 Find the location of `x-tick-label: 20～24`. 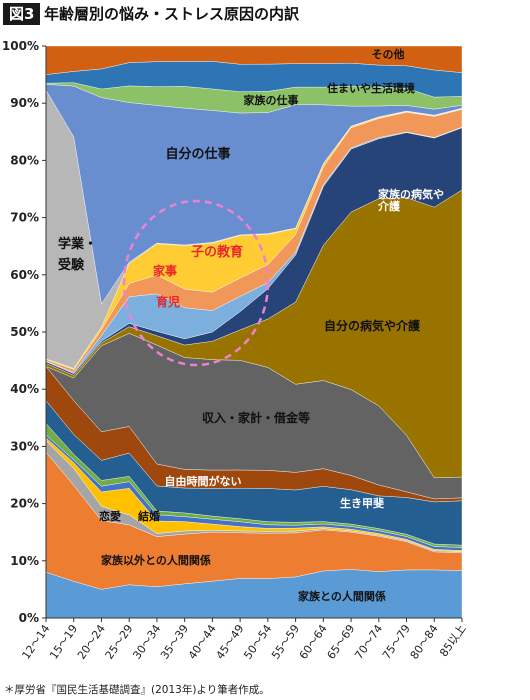

x-tick-label: 20～24 is located at coordinates (91, 641).